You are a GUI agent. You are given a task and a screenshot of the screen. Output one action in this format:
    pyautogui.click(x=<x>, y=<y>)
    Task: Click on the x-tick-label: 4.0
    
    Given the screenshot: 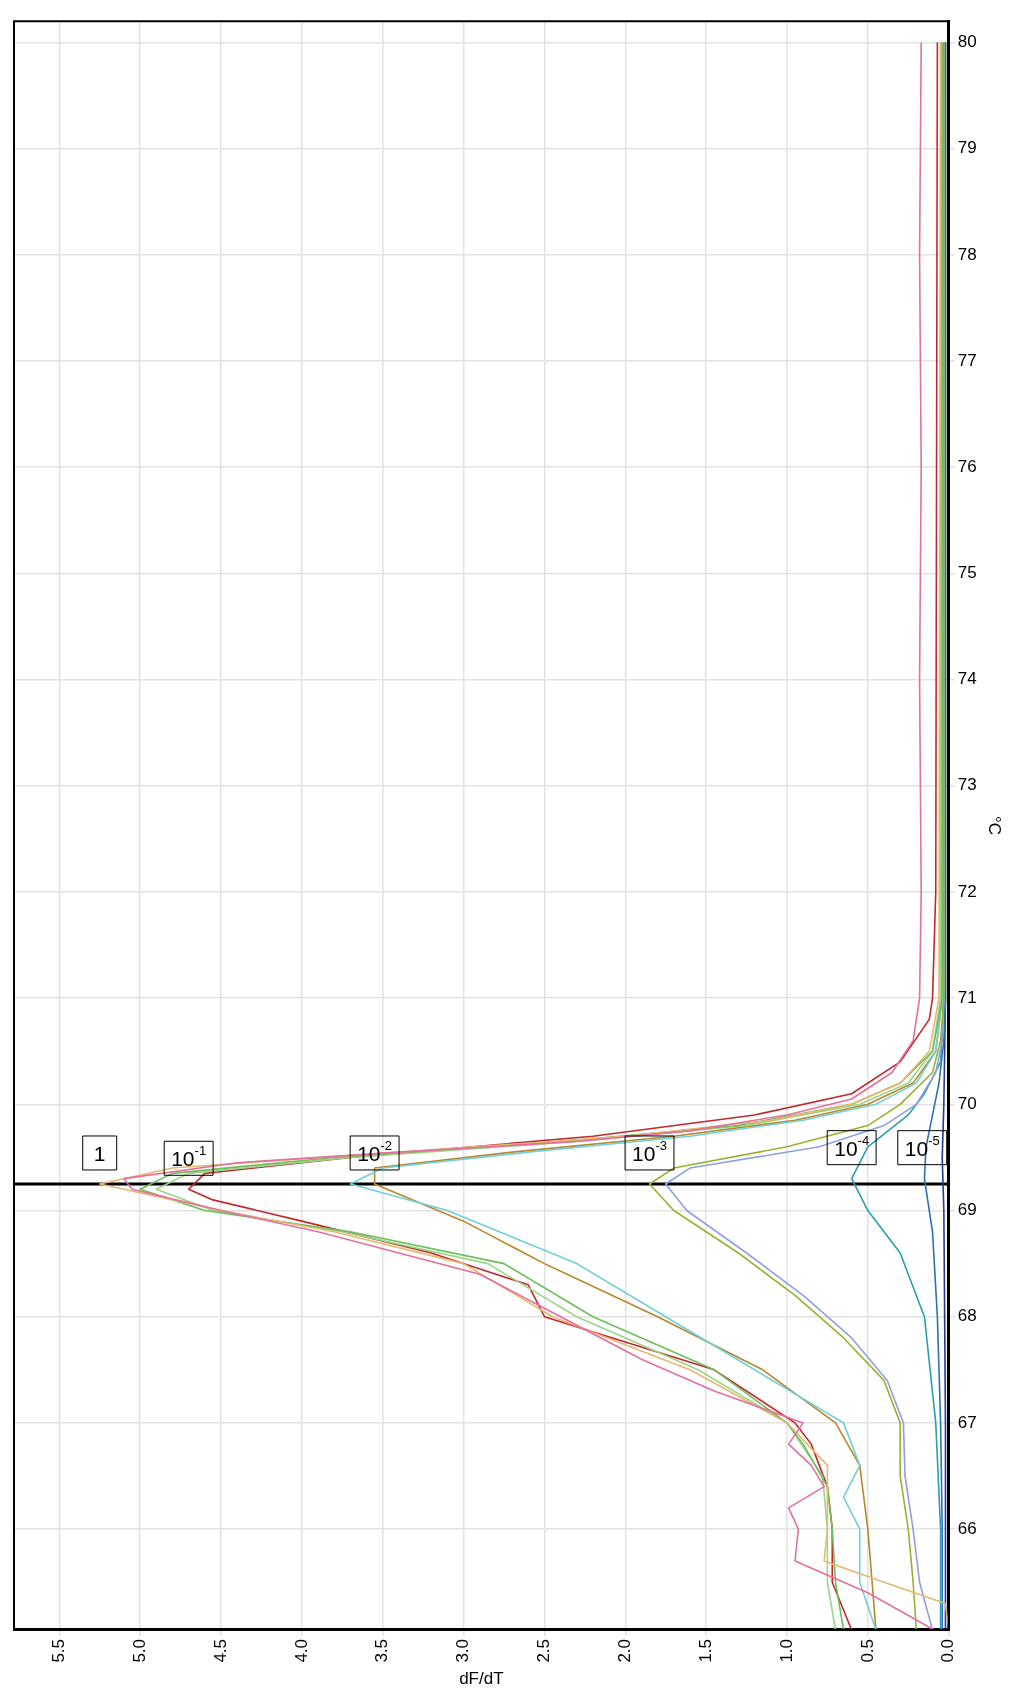 What is the action you would take?
    pyautogui.click(x=301, y=1650)
    